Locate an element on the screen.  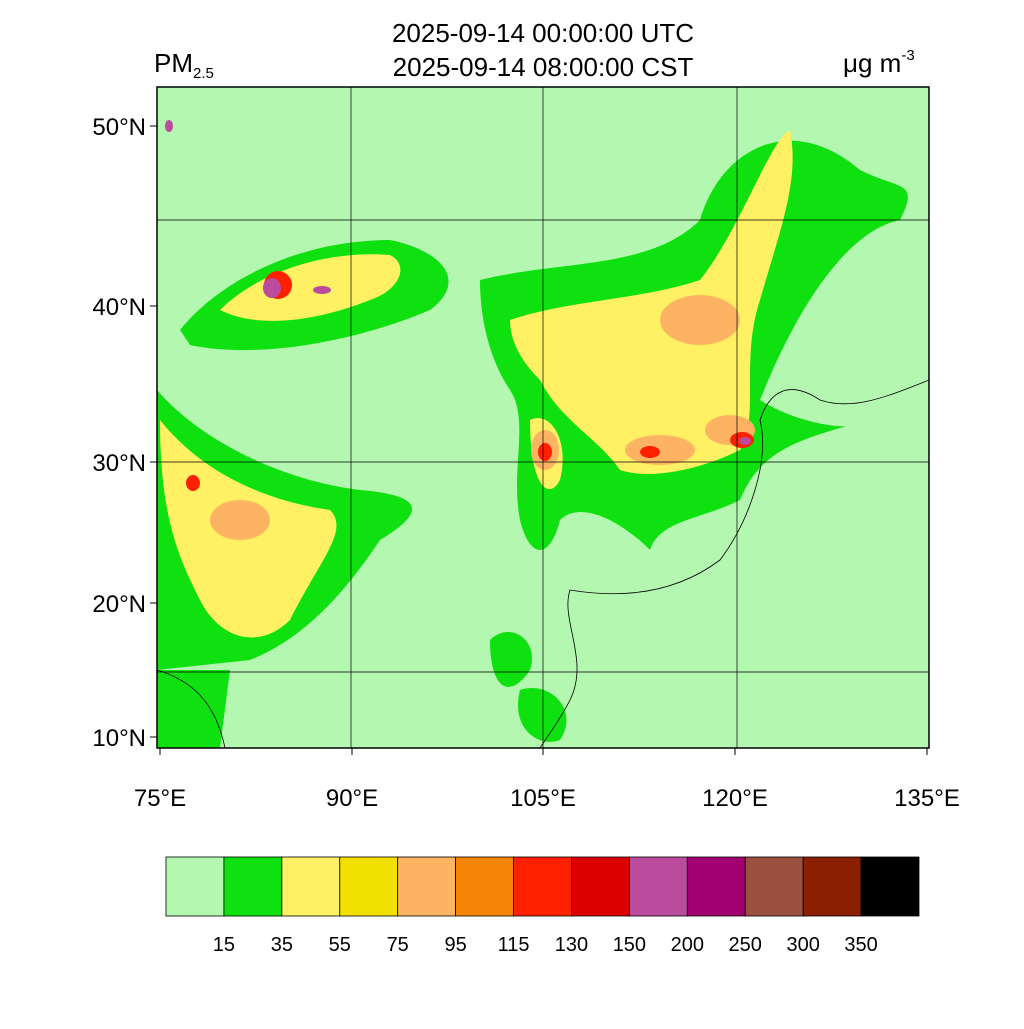
units-label: μg m-3 is located at coordinates (879, 62).